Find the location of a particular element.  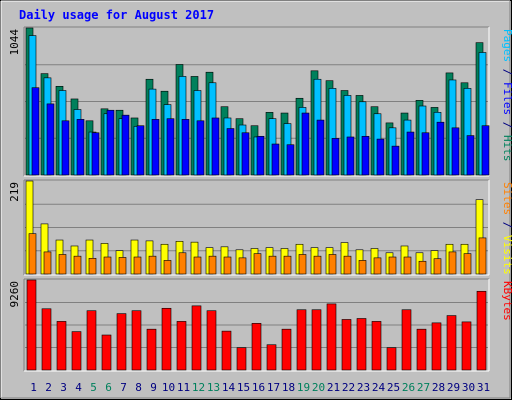

x-tick-label: 27 is located at coordinates (423, 387).